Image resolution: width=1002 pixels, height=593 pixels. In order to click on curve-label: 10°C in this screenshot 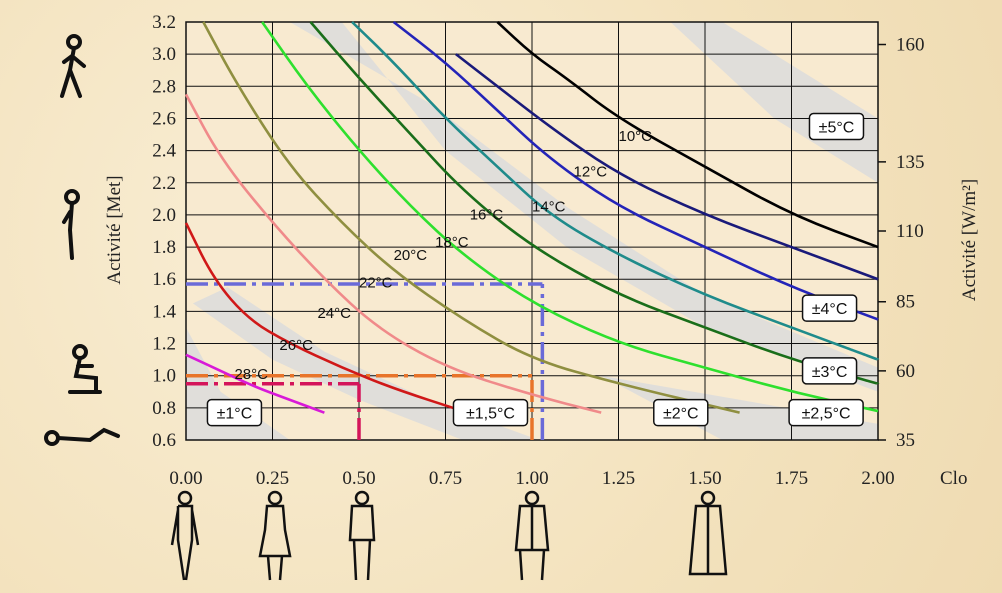, I will do `click(636, 136)`.